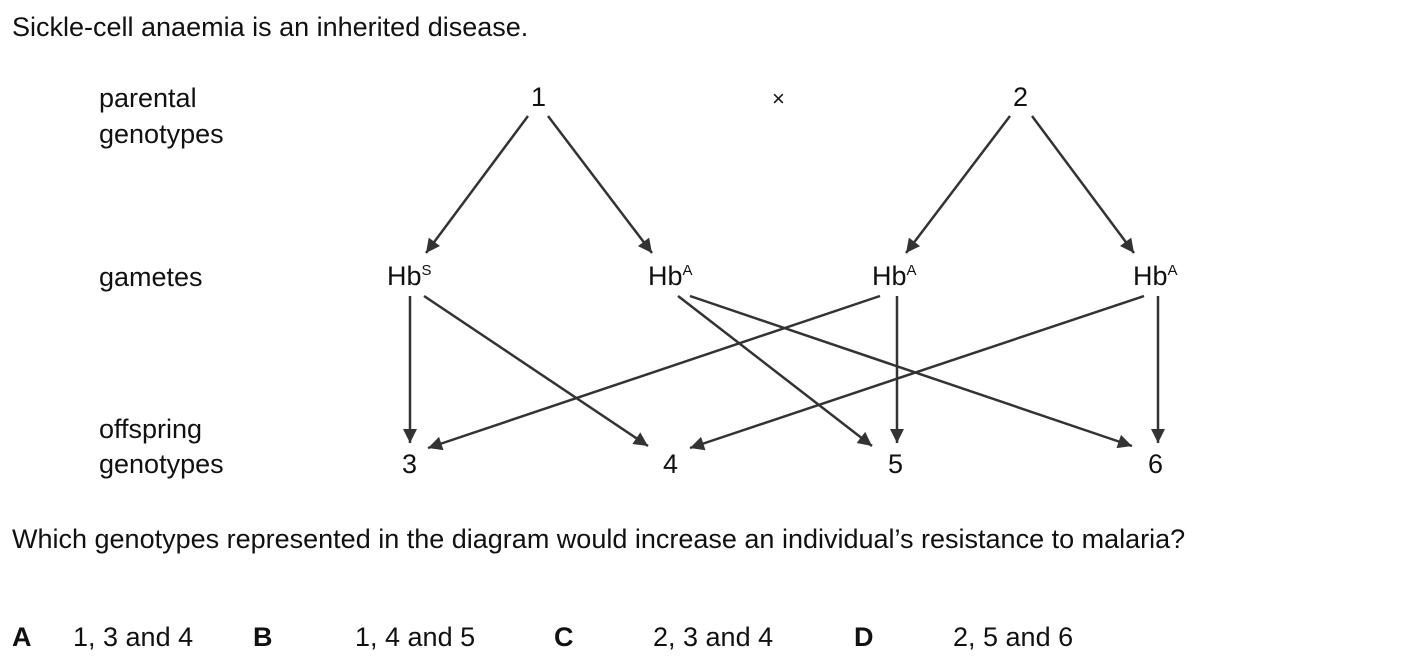  What do you see at coordinates (133, 637) in the screenshot?
I see `option-a-text: 1, 3 and 4` at bounding box center [133, 637].